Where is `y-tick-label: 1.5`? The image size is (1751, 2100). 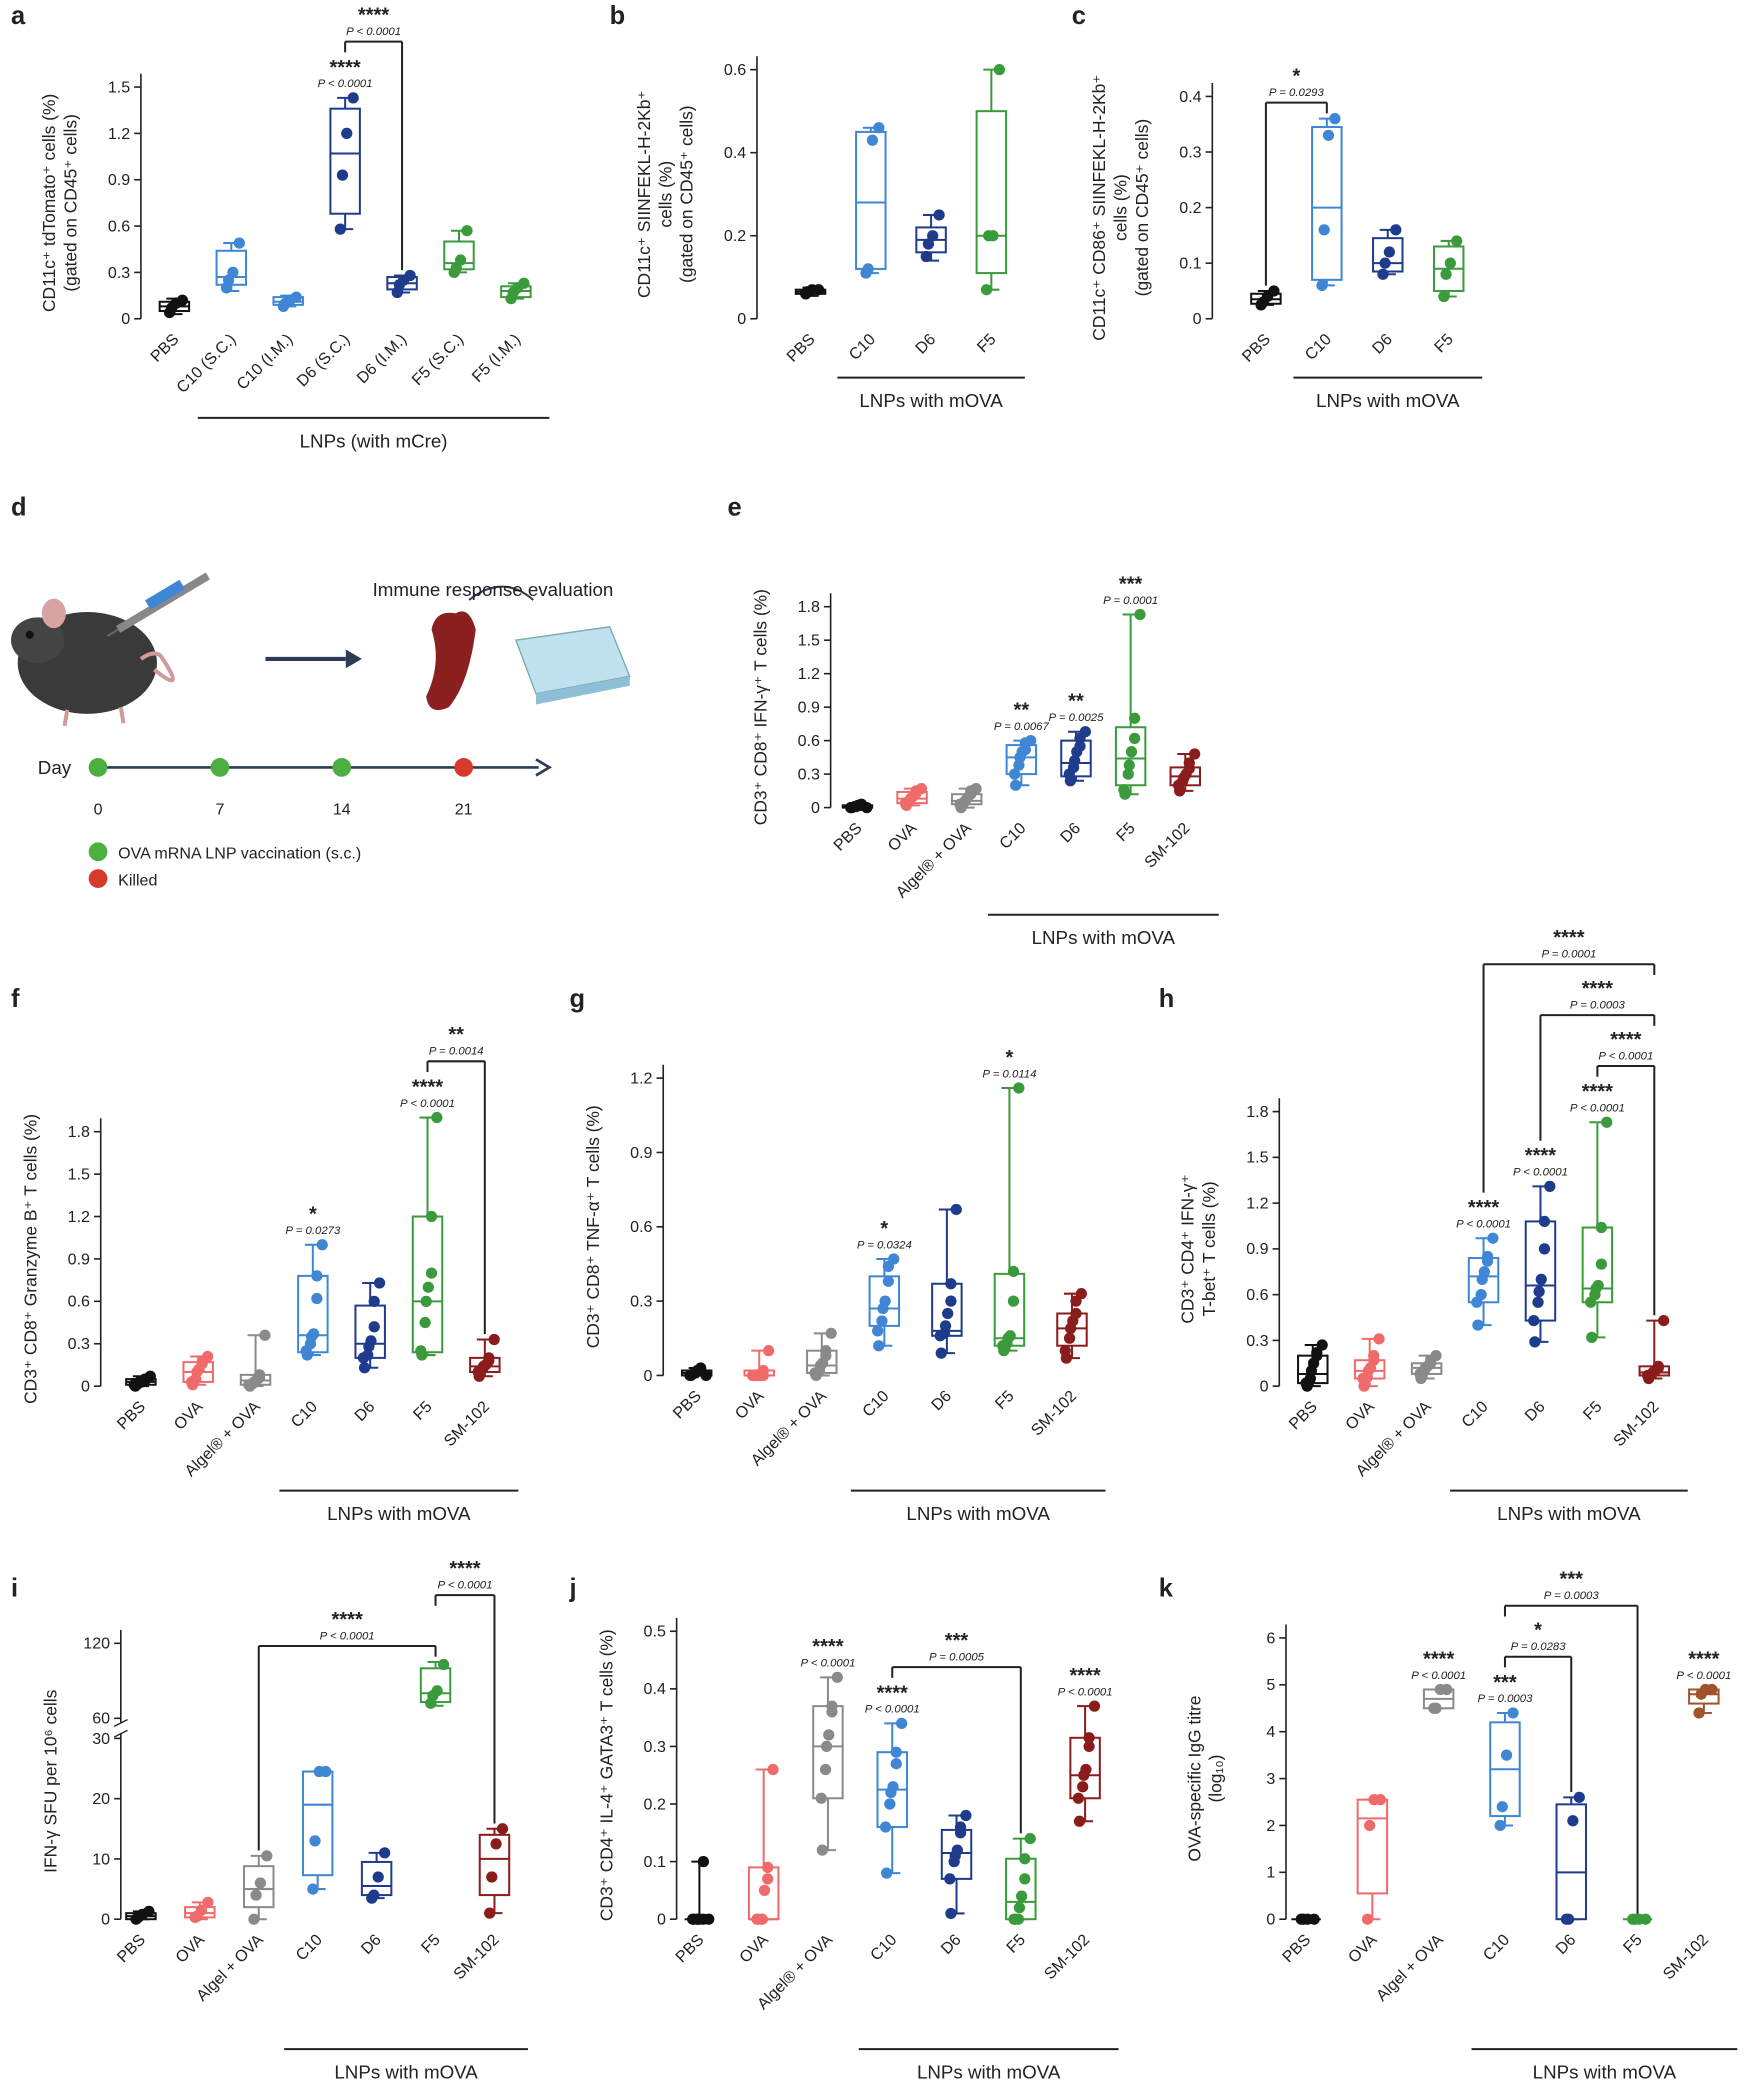 y-tick-label: 1.5 is located at coordinates (79, 1174).